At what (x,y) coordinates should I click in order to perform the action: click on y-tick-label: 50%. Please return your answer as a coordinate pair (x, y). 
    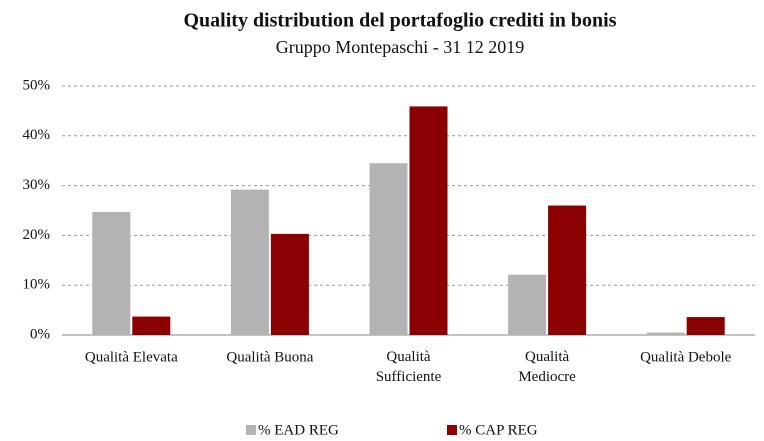
    Looking at the image, I should click on (37, 85).